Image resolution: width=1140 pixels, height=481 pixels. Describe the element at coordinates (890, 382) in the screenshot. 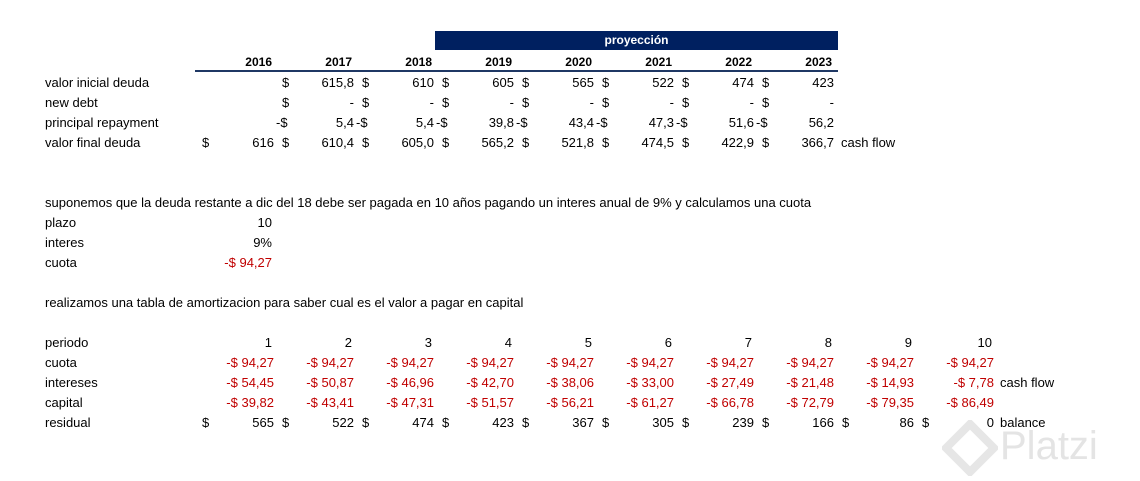

I see `amort-cell: -$ 14,93` at that location.